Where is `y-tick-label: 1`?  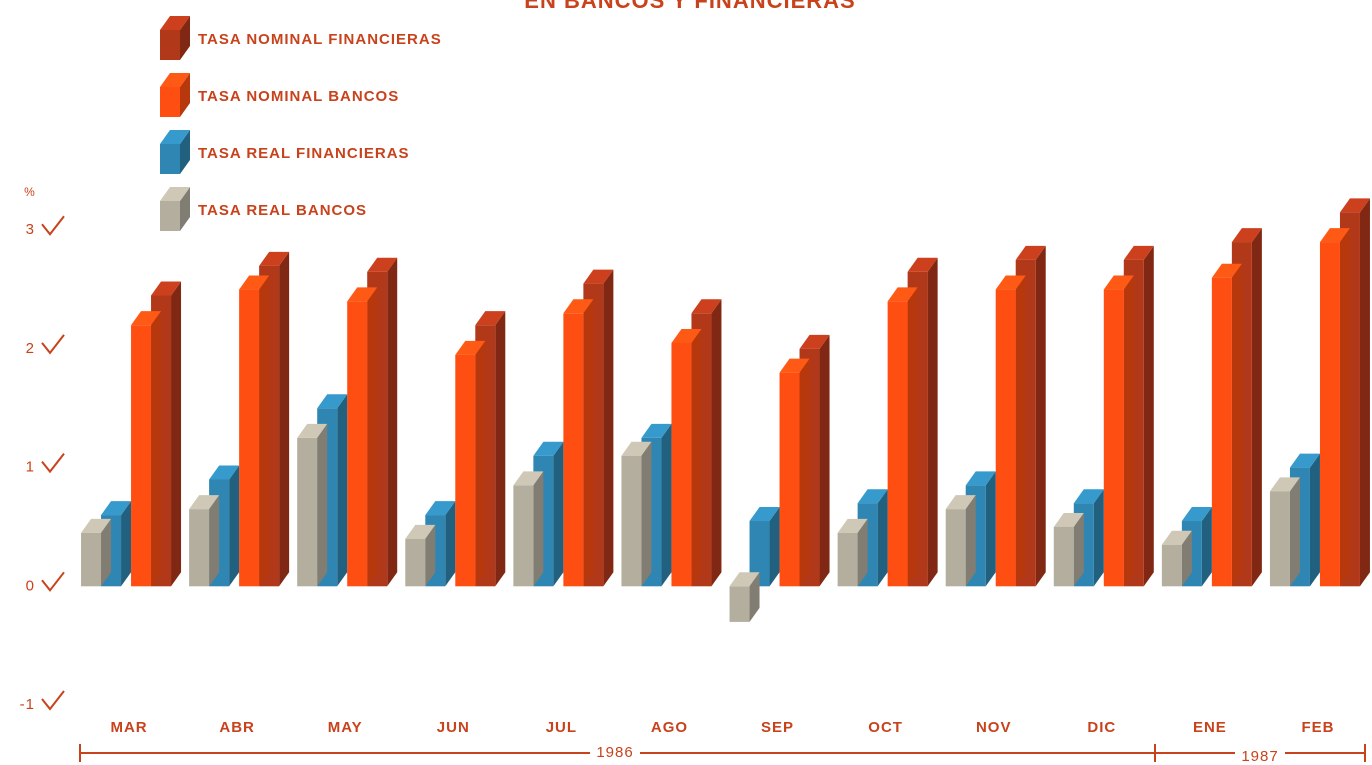
y-tick-label: 1 is located at coordinates (30, 467).